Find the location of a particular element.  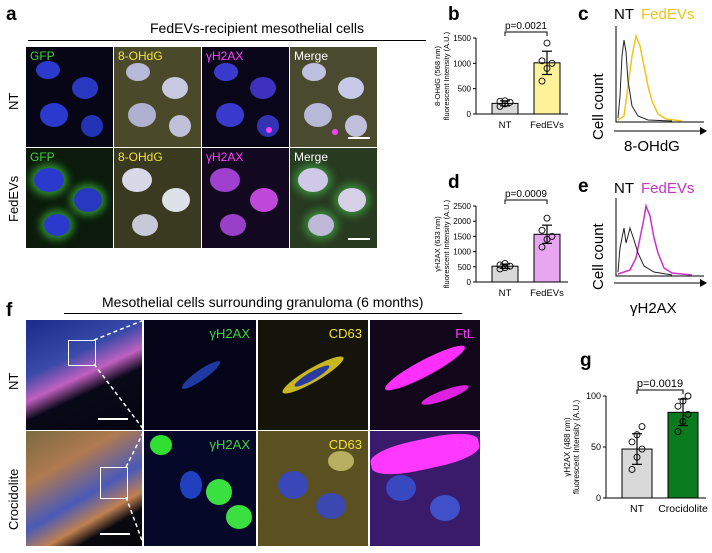

panel-letter-a: a is located at coordinates (11, 14).